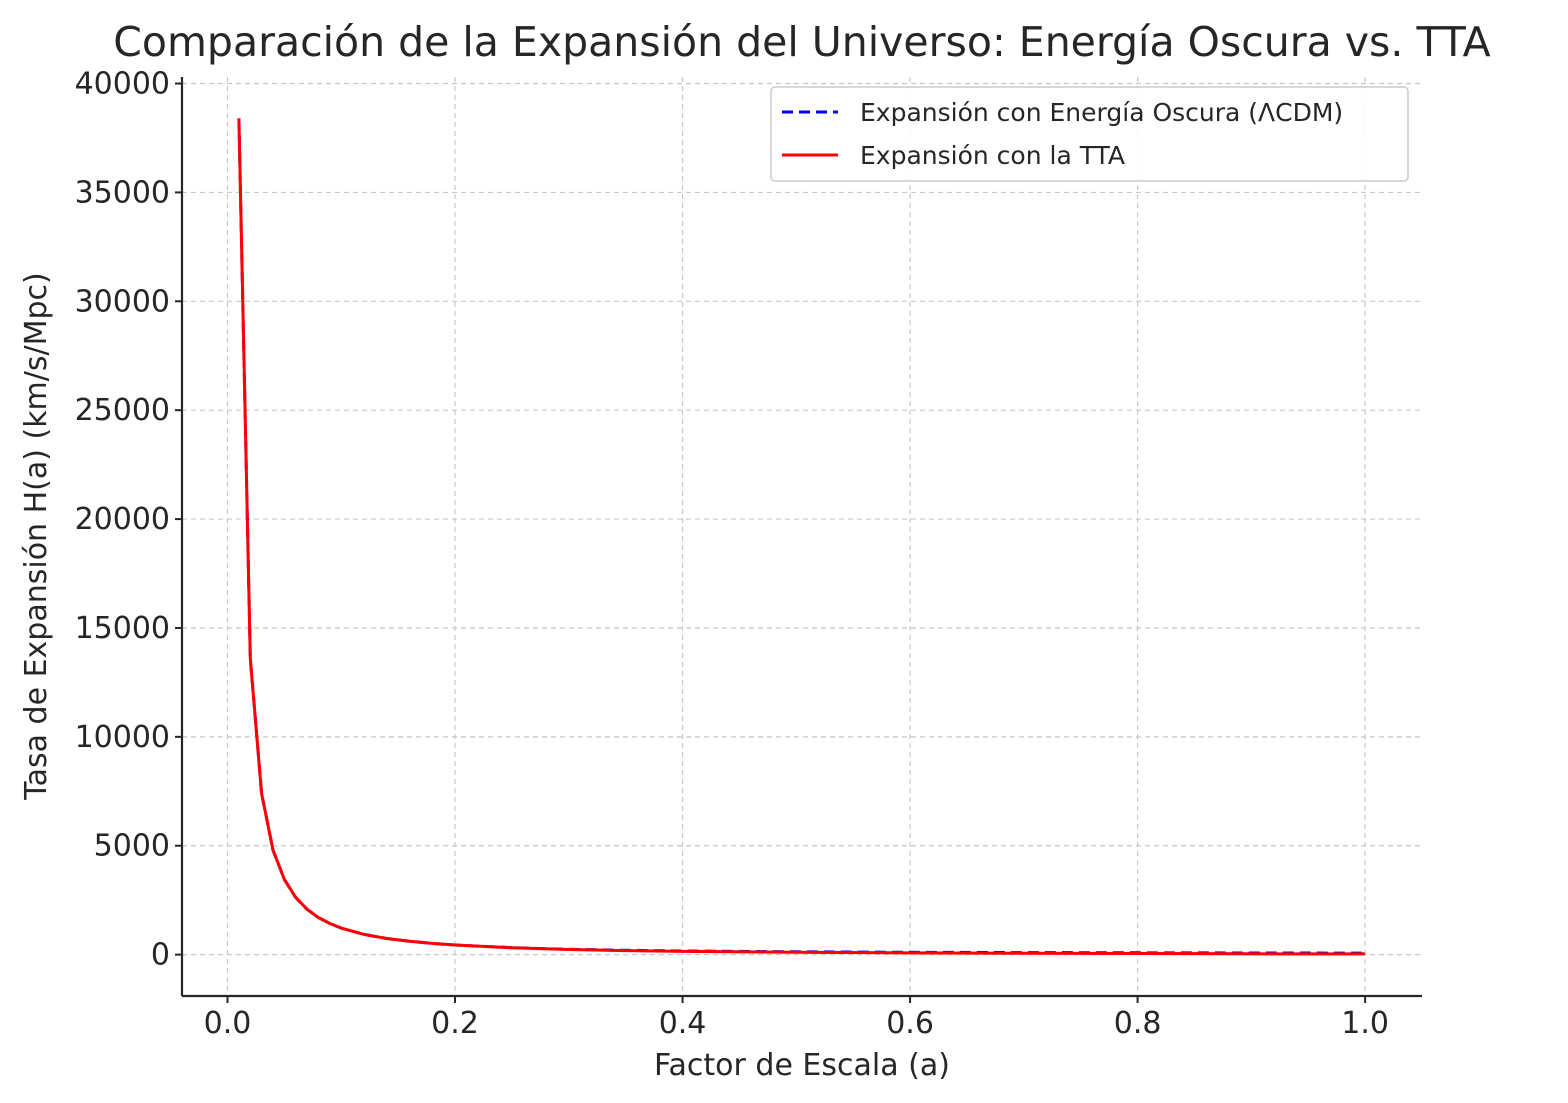  What do you see at coordinates (683, 1023) in the screenshot?
I see `x-tick-label: 0.4` at bounding box center [683, 1023].